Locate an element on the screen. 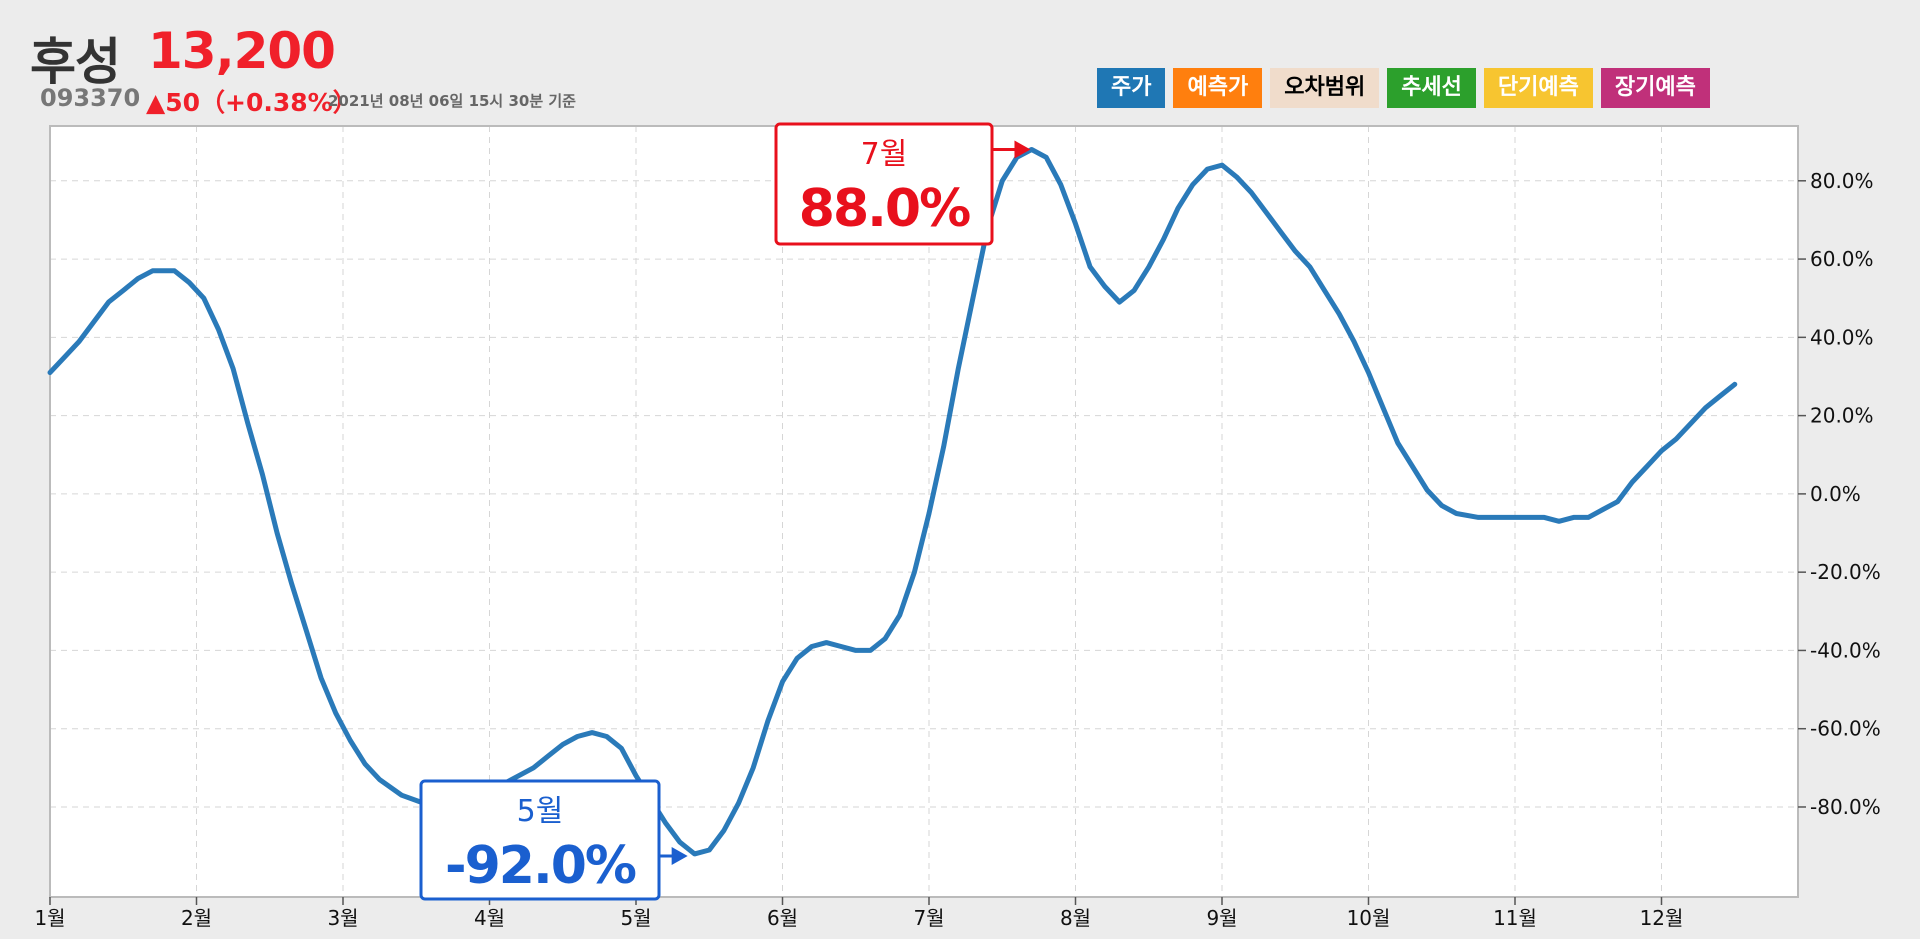 This screenshot has width=1920, height=939. stock-name: 후성 is located at coordinates (75, 62).